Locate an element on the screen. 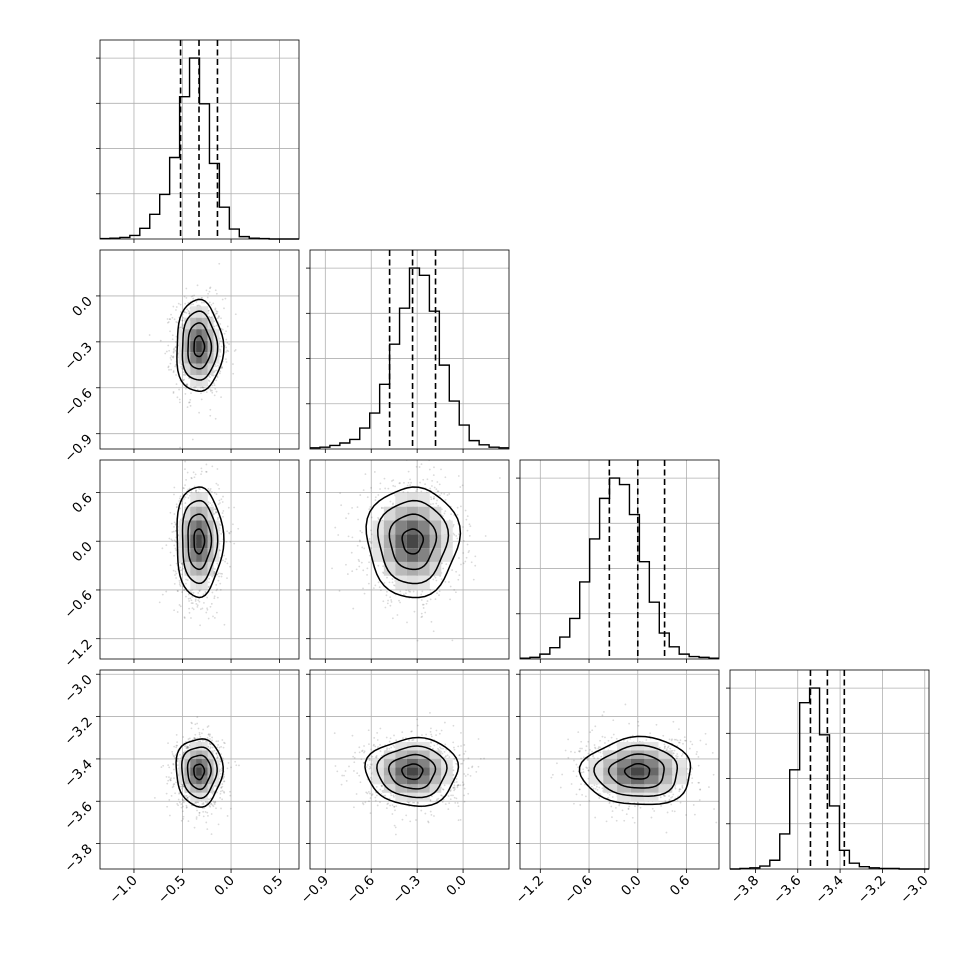 The height and width of the screenshot is (970, 970). density-panel-1-0: −0.9−0.6−0.30.0 is located at coordinates (180, 357).